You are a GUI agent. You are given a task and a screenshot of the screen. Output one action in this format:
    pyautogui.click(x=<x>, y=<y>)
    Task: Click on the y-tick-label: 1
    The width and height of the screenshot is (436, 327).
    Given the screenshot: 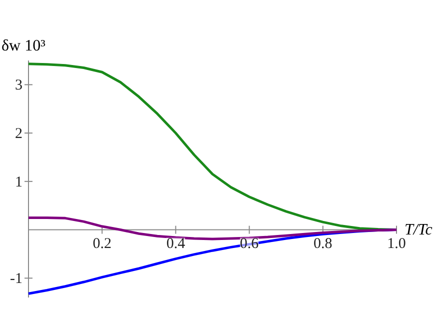 What is the action you would take?
    pyautogui.click(x=18, y=182)
    